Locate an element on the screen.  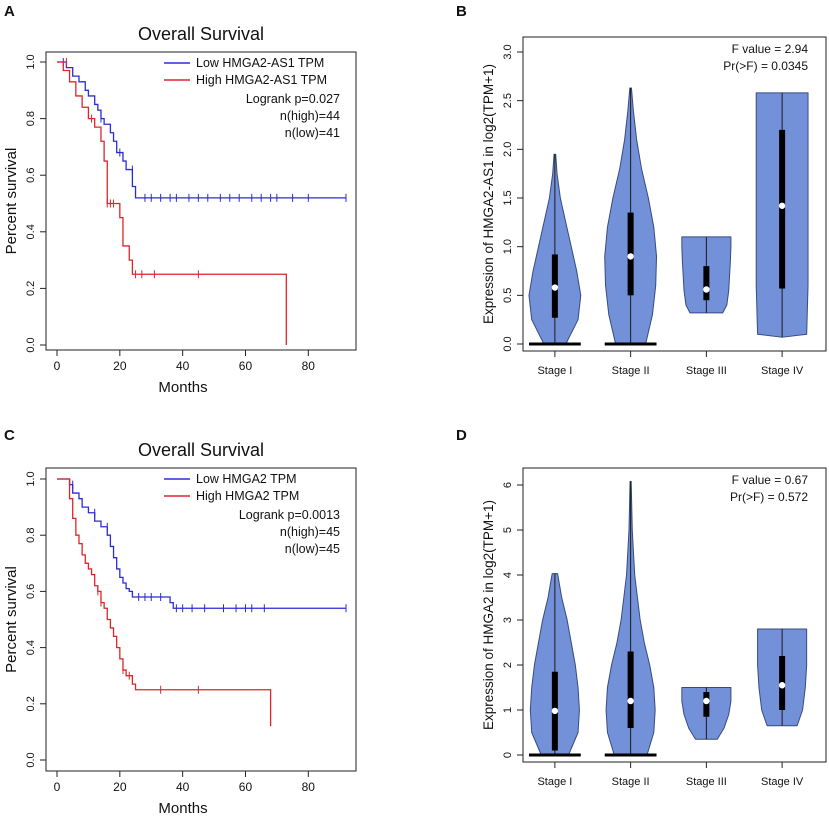
legend-entry: High HMGA2 TPM is located at coordinates (247, 496).